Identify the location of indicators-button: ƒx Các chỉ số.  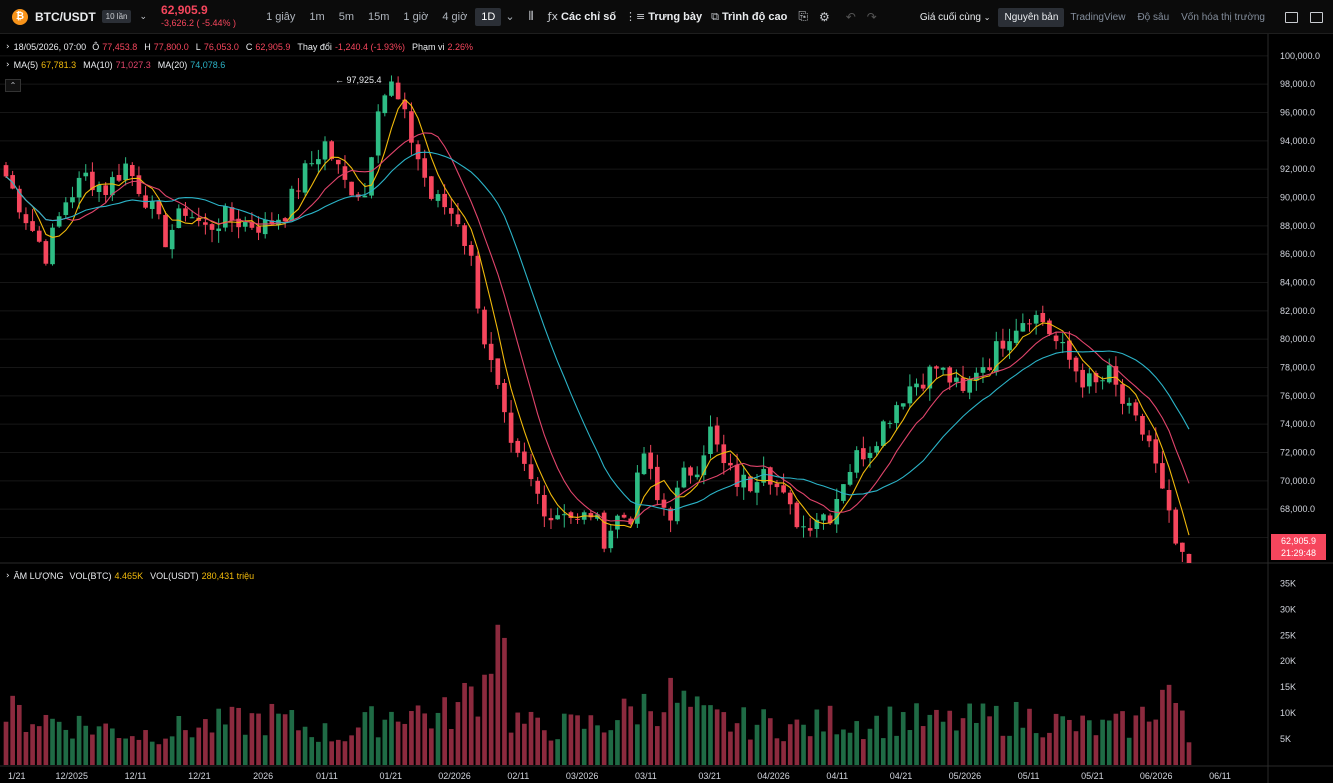
(582, 16).